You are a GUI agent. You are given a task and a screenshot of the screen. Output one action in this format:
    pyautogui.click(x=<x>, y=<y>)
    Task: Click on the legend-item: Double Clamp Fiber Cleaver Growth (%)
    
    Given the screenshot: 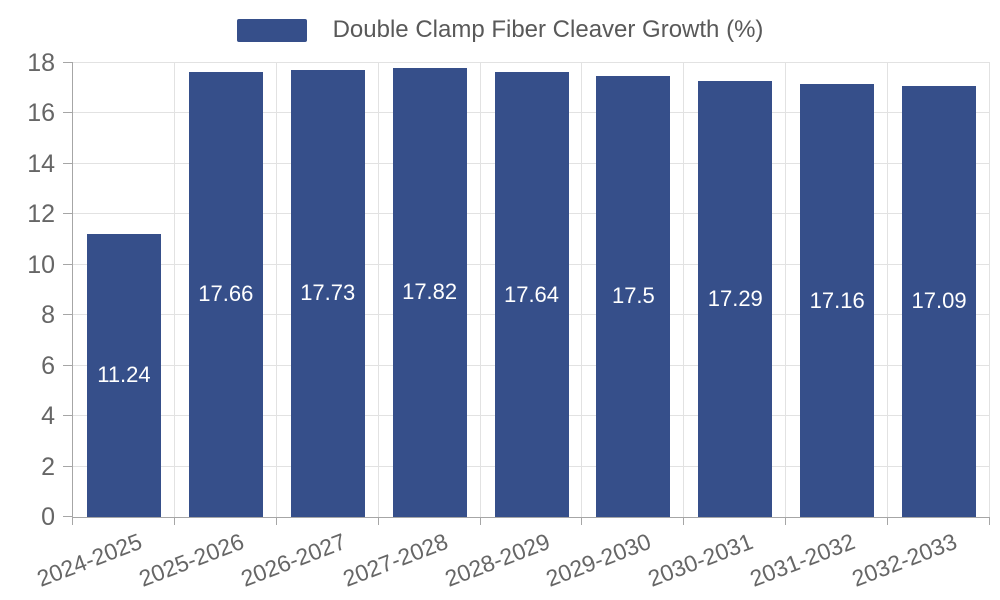 What is the action you would take?
    pyautogui.click(x=500, y=30)
    